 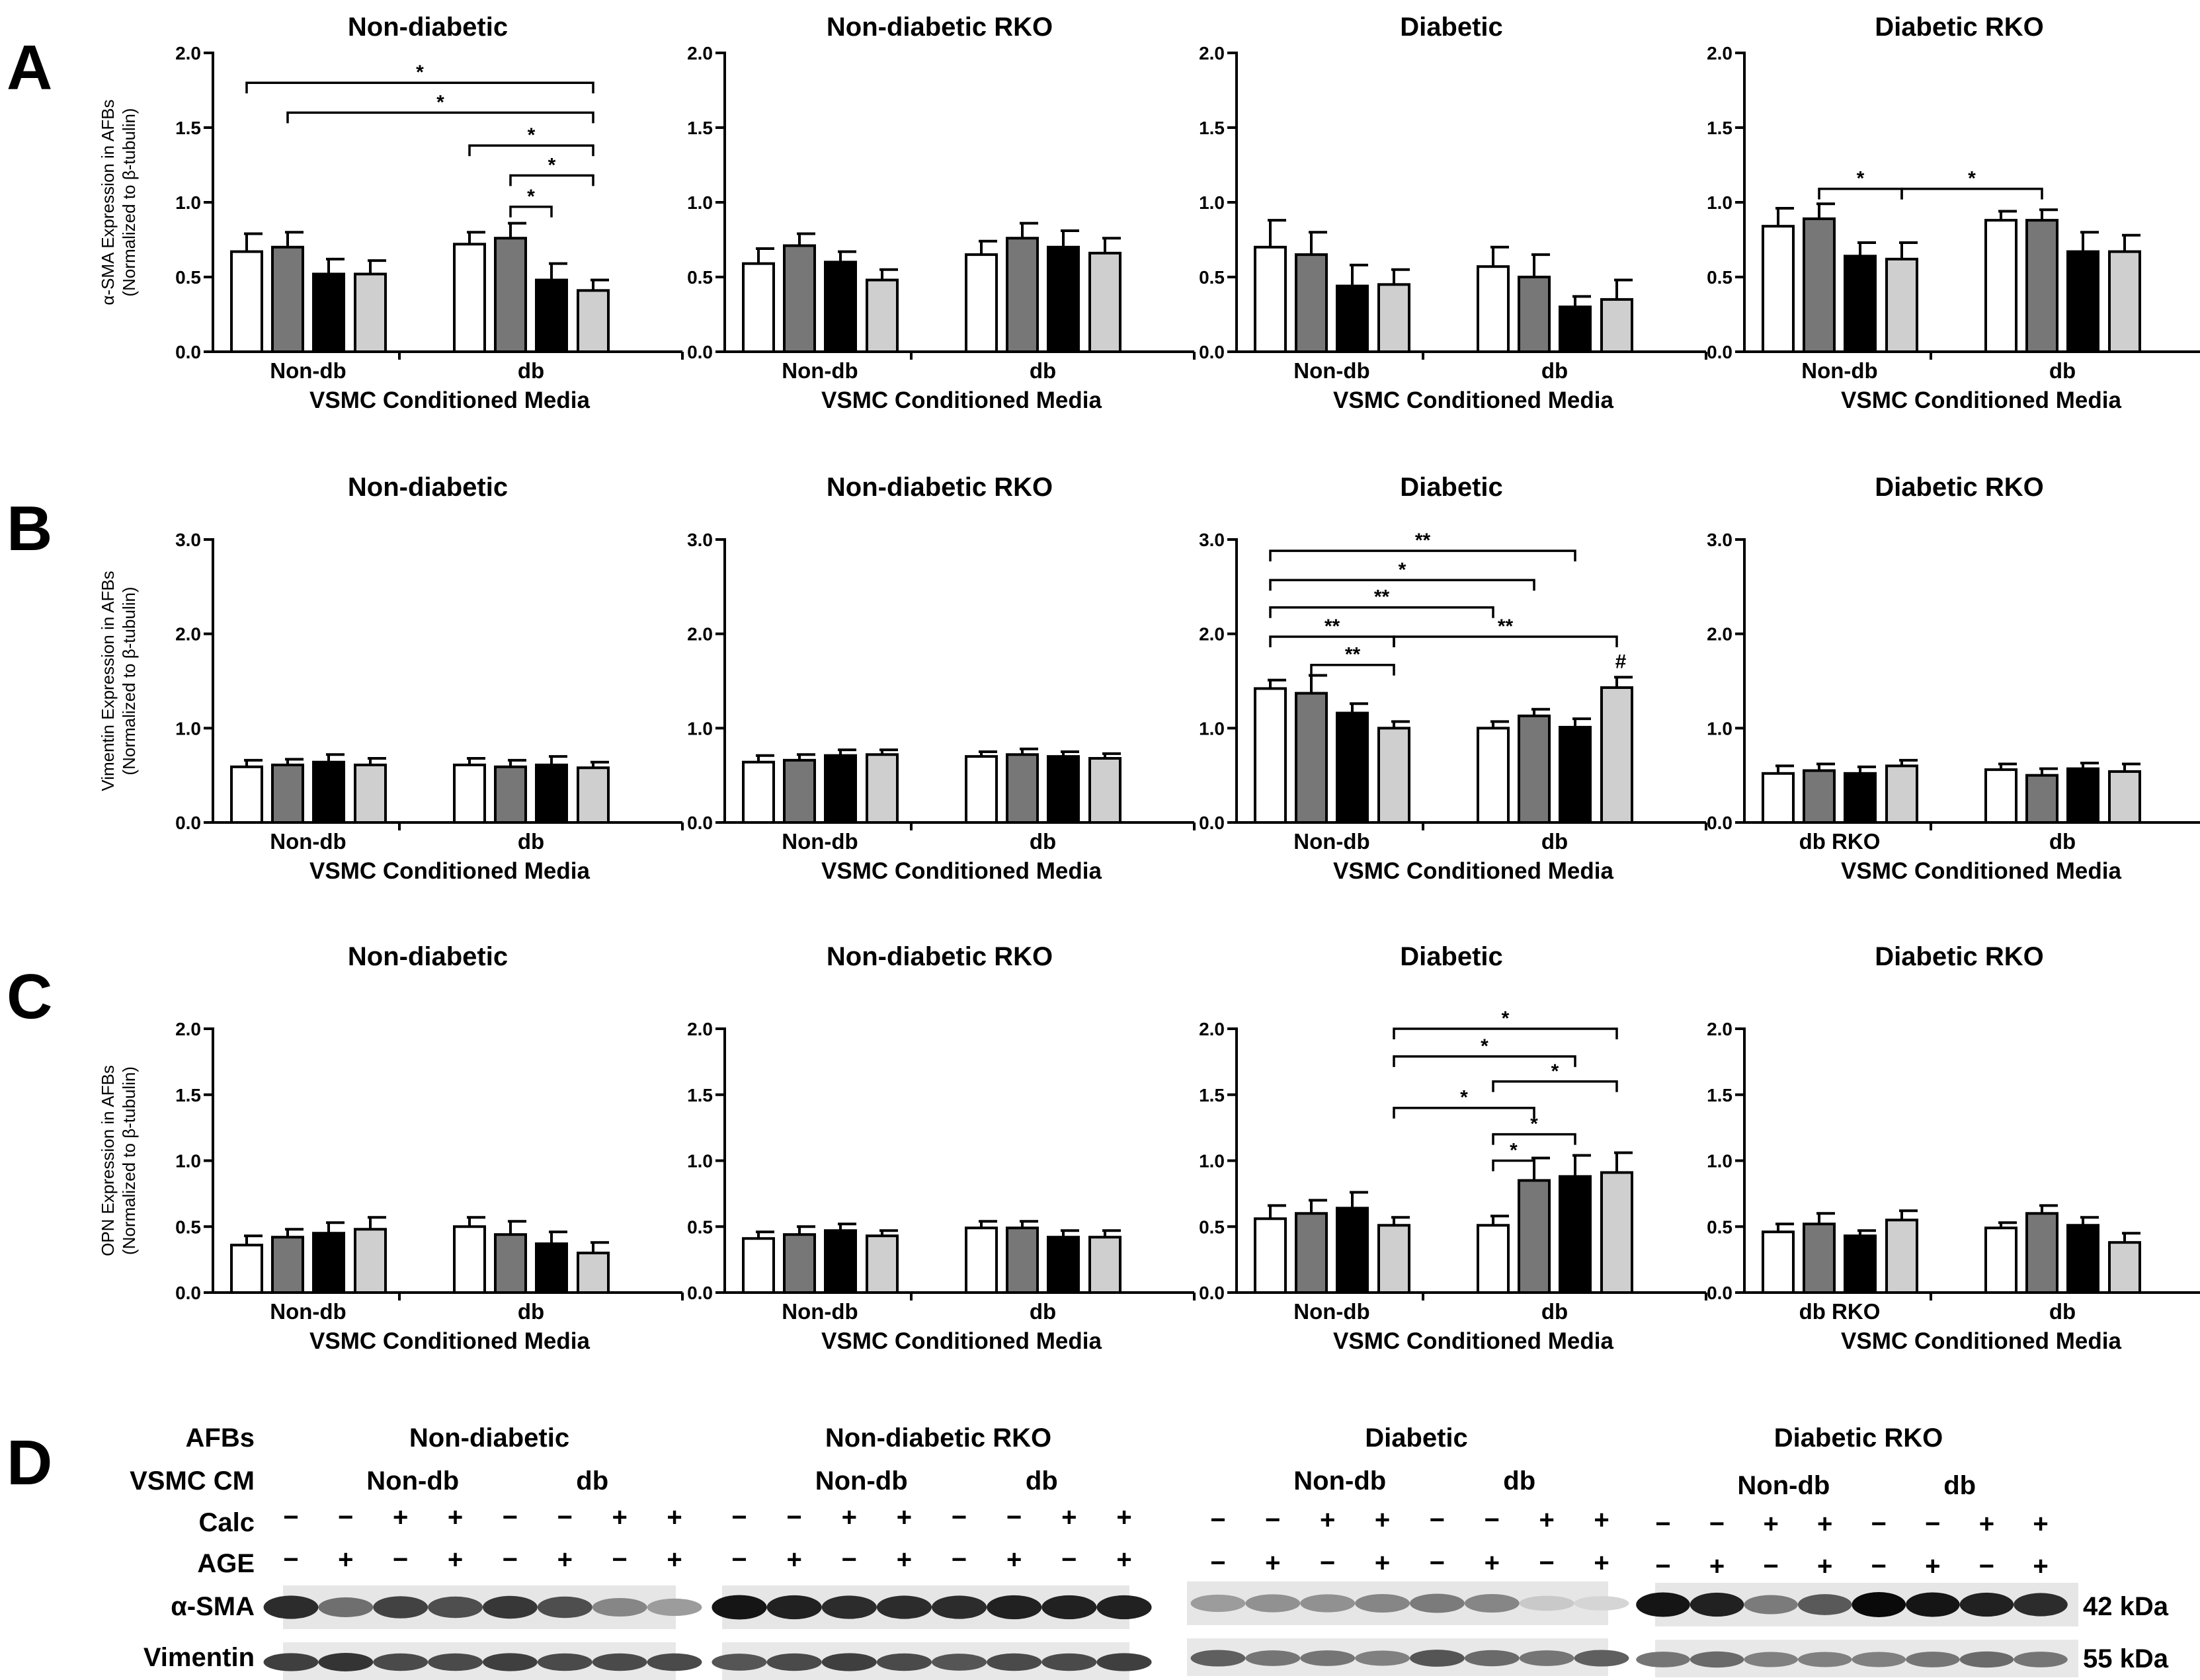 What do you see at coordinates (213, 1606) in the screenshot?
I see `row-label-alpha-sma: α-SMA` at bounding box center [213, 1606].